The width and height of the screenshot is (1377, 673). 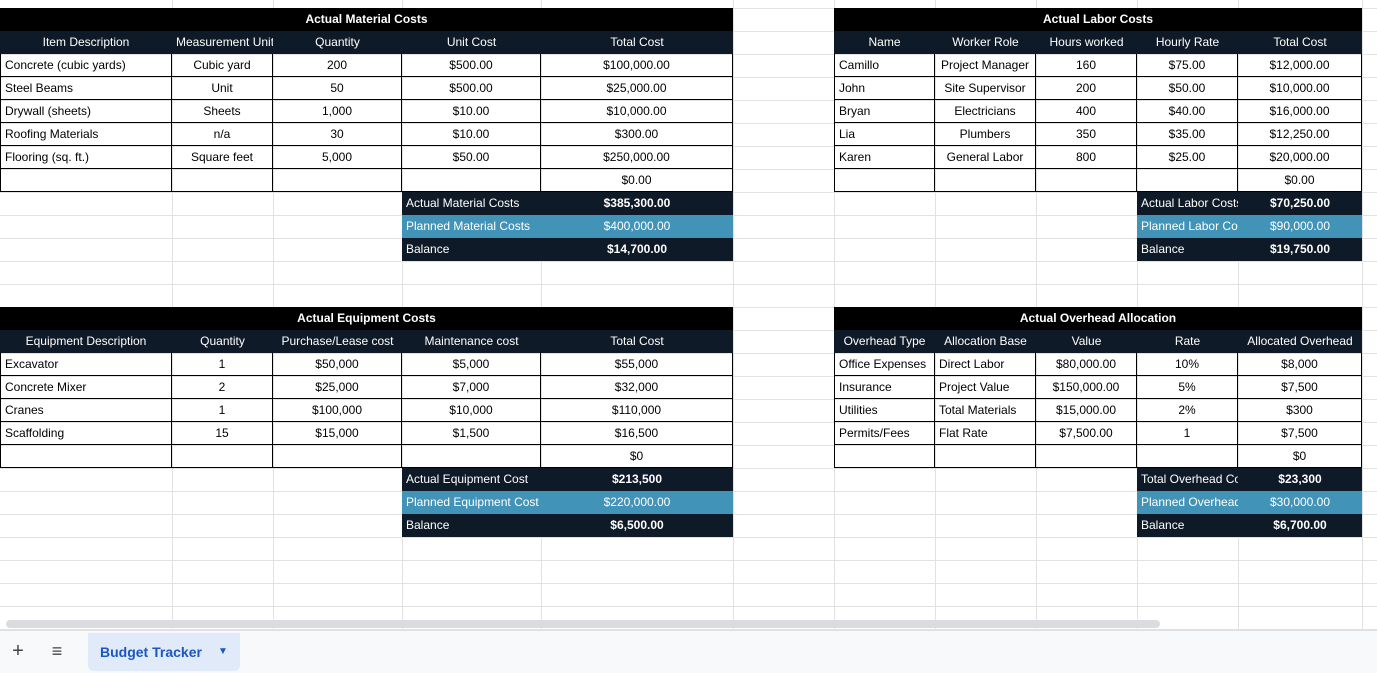 What do you see at coordinates (985, 88) in the screenshot?
I see `labor-cell: Site Supervisor` at bounding box center [985, 88].